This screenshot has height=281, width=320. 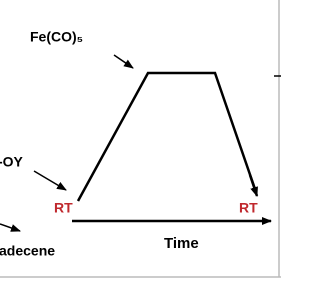 What do you see at coordinates (10, 227) in the screenshot?
I see `solvent-arrow` at bounding box center [10, 227].